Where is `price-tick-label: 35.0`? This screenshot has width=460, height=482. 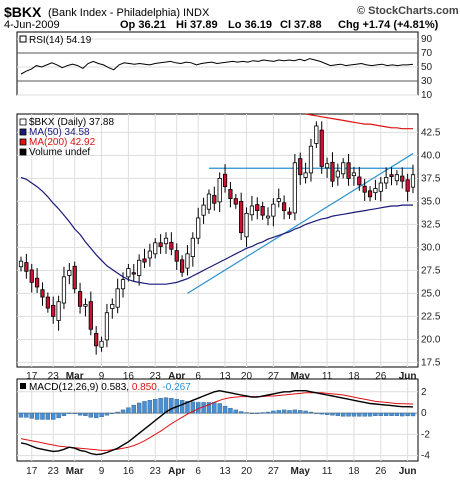
price-tick-label: 35.0 is located at coordinates (431, 201).